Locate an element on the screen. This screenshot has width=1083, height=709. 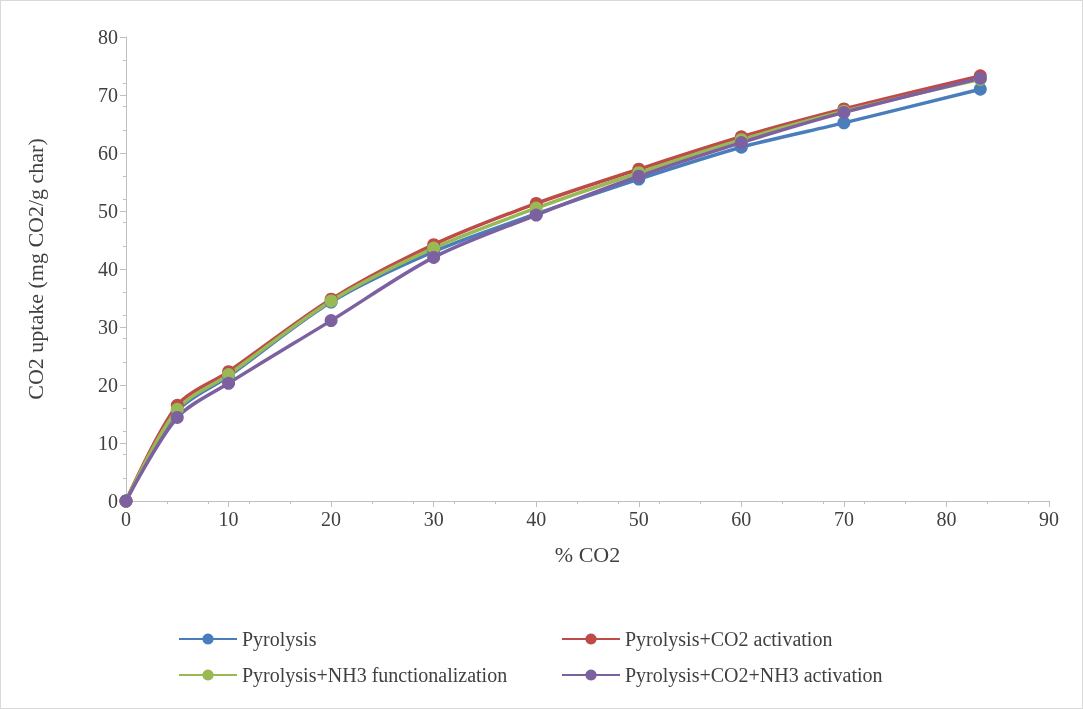
y-tick-label: 80 is located at coordinates (108, 37).